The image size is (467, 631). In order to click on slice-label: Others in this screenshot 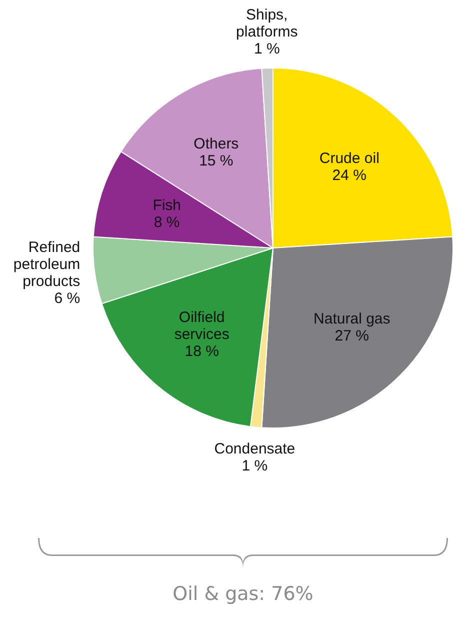, I will do `click(216, 143)`.